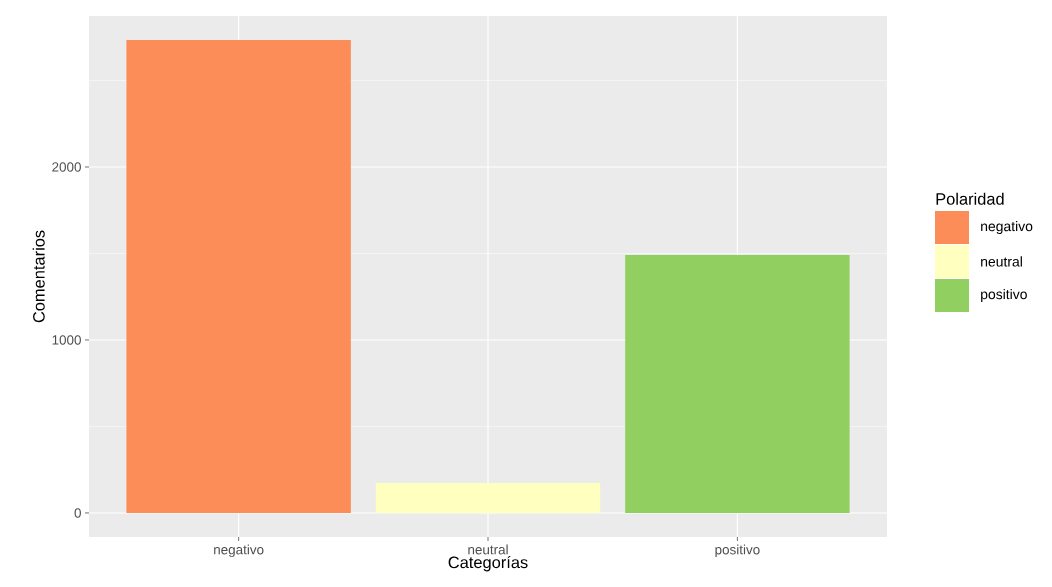  I want to click on legend-title: Polaridad, so click(970, 198).